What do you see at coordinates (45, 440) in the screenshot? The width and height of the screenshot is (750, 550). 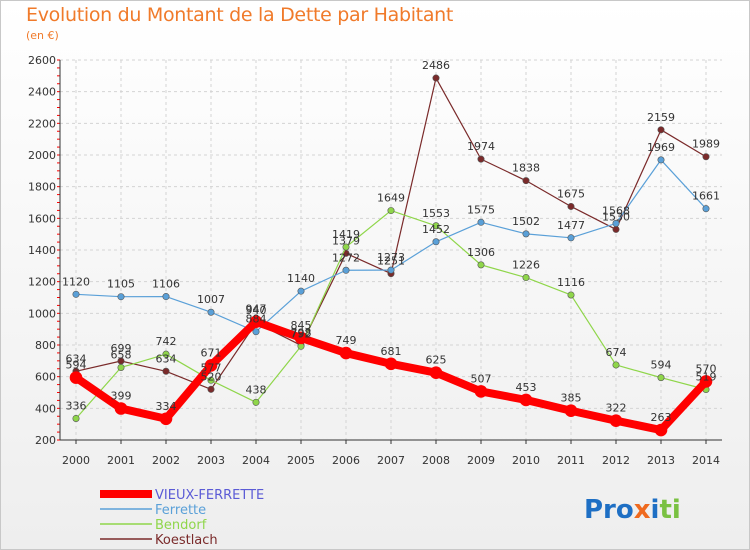 I see `y-tick-label: 200` at bounding box center [45, 440].